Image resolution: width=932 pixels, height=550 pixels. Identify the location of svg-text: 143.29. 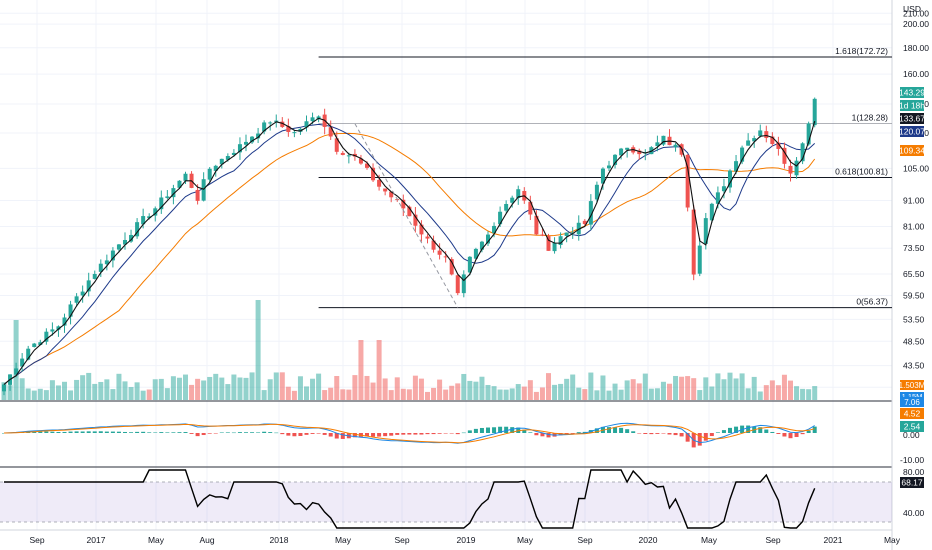
(912, 93).